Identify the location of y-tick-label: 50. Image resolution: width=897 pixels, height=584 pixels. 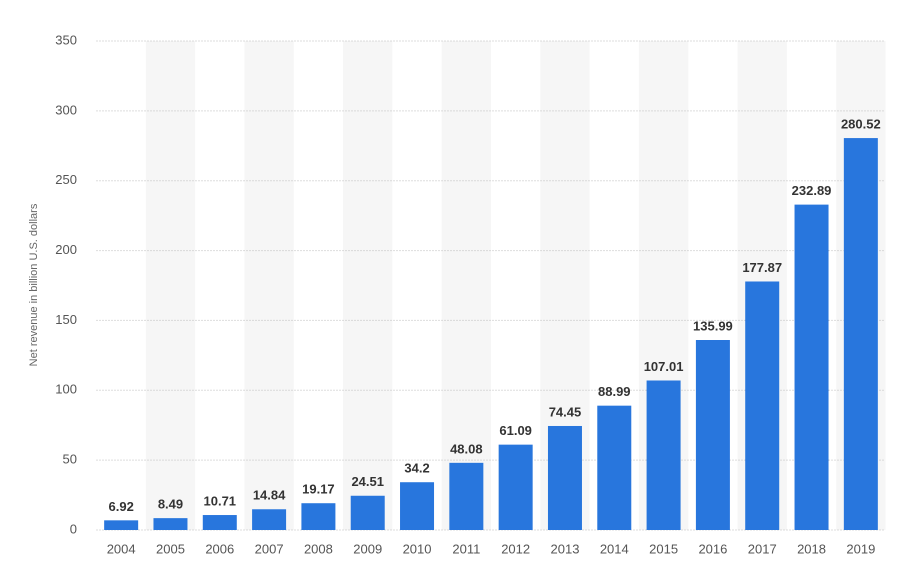
(70, 459).